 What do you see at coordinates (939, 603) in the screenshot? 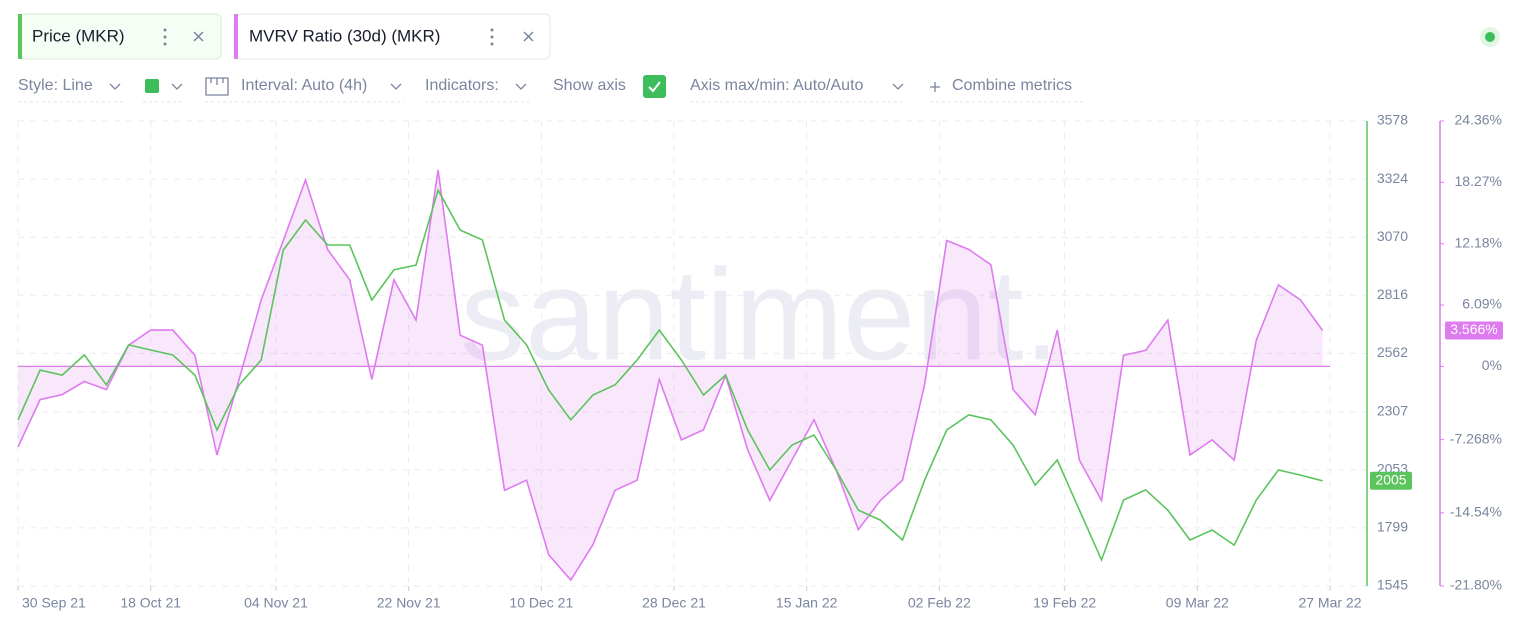
I see `x-tick-label: 02 Feb 22` at bounding box center [939, 603].